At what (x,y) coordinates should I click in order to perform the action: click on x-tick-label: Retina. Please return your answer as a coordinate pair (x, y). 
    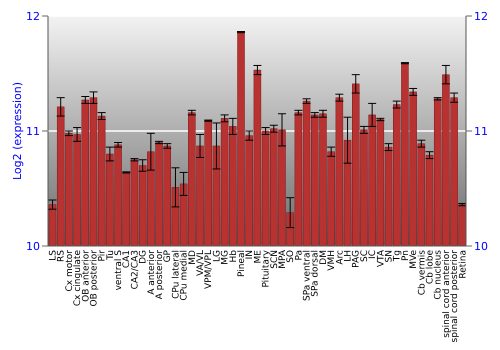
    Looking at the image, I should click on (463, 264).